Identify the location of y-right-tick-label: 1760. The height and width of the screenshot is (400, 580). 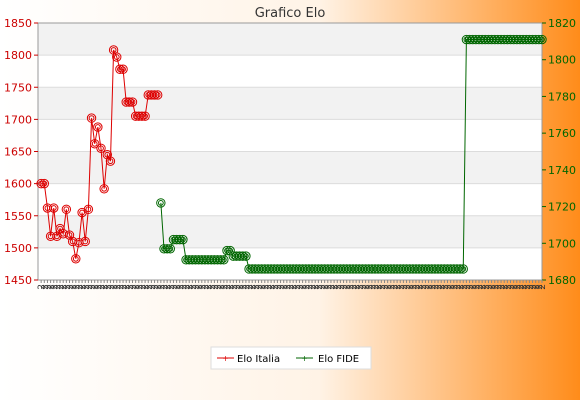
(562, 133).